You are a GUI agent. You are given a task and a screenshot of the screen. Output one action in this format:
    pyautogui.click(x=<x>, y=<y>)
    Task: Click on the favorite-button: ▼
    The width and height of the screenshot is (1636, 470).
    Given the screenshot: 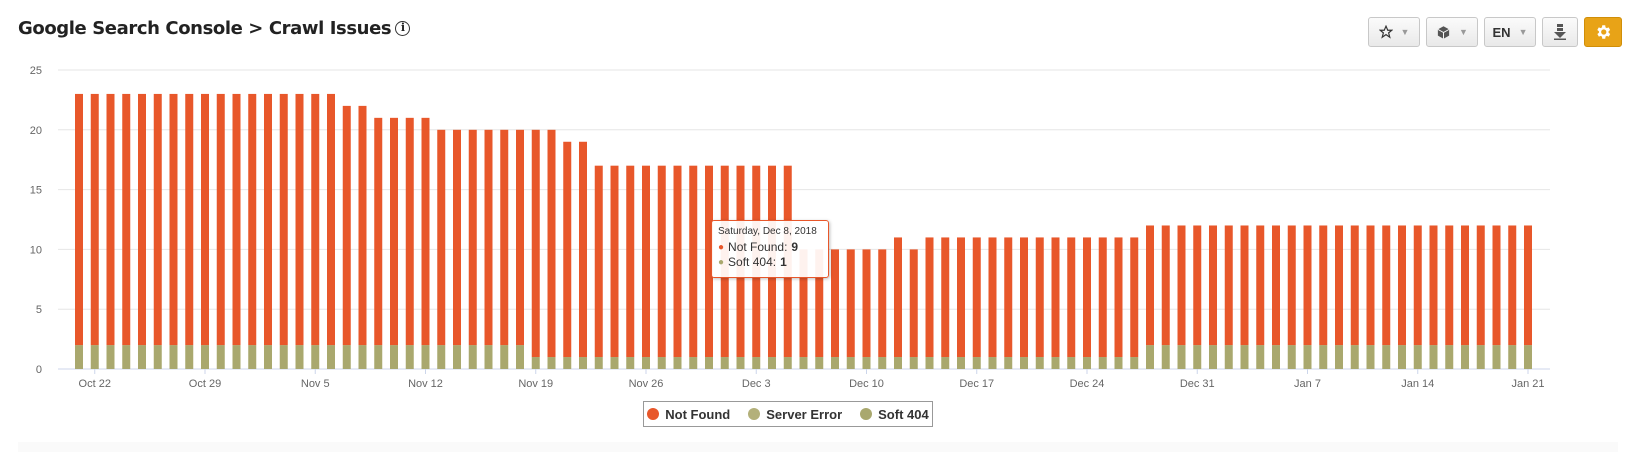 What is the action you would take?
    pyautogui.click(x=1394, y=32)
    